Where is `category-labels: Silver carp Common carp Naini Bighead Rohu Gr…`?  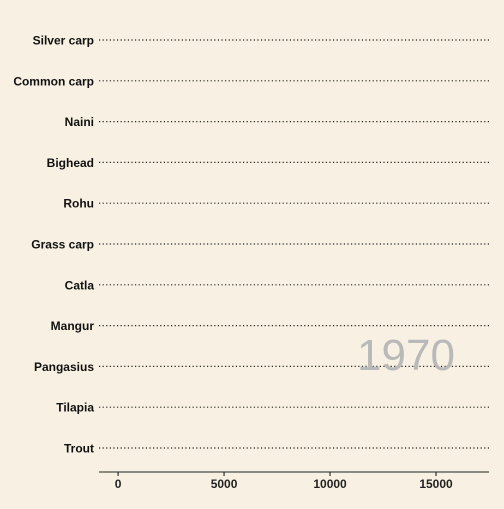
category-labels: Silver carp Common carp Naini Bighead Rohu Gr… is located at coordinates (53, 245).